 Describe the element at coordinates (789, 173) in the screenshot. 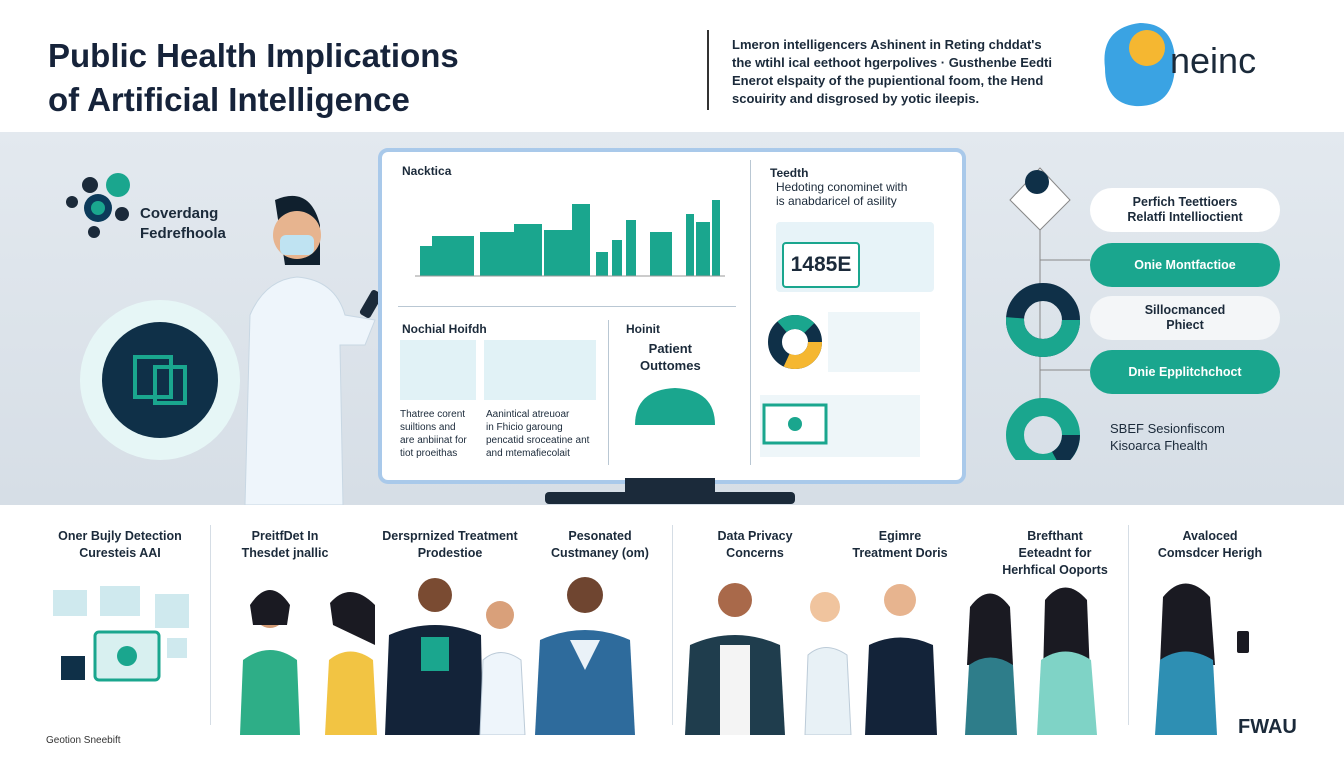

I see `side-title: Teedth` at that location.